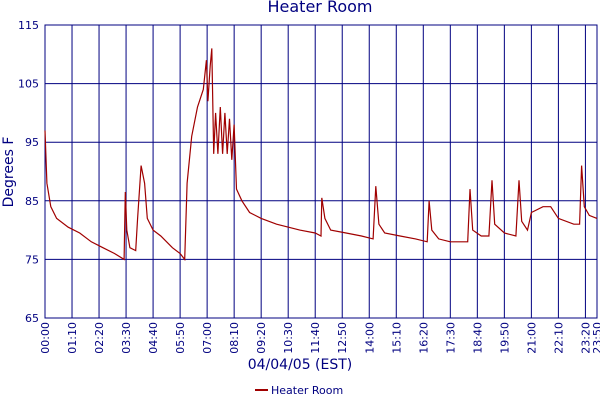  Describe the element at coordinates (369, 338) in the screenshot. I see `x-tick-label: 14:00` at that location.